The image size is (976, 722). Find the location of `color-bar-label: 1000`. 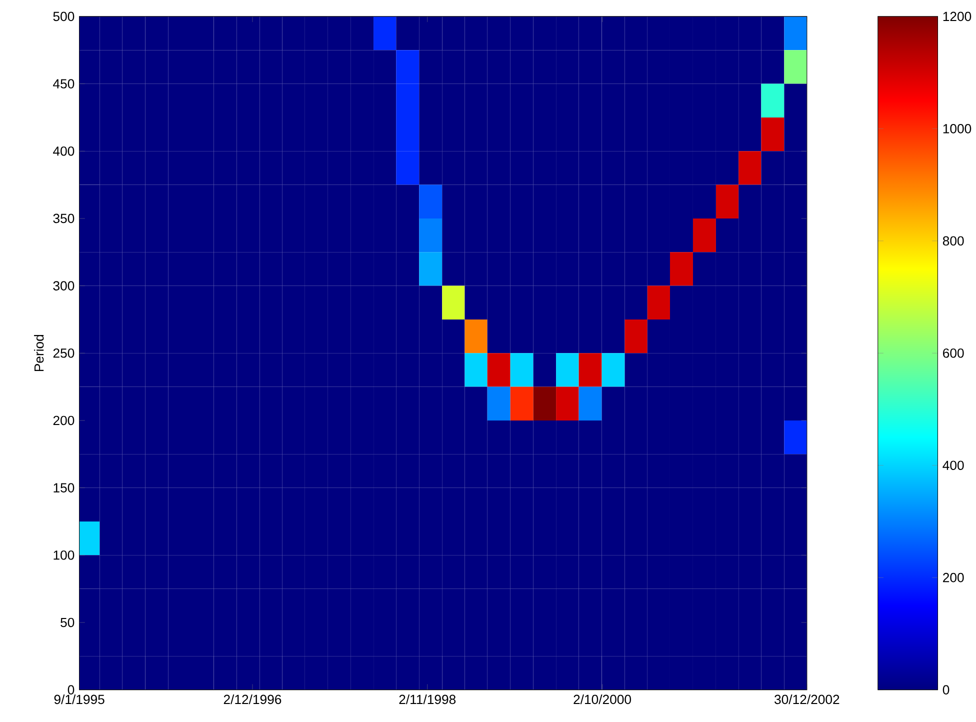

color-bar-label: 1000 is located at coordinates (957, 129).